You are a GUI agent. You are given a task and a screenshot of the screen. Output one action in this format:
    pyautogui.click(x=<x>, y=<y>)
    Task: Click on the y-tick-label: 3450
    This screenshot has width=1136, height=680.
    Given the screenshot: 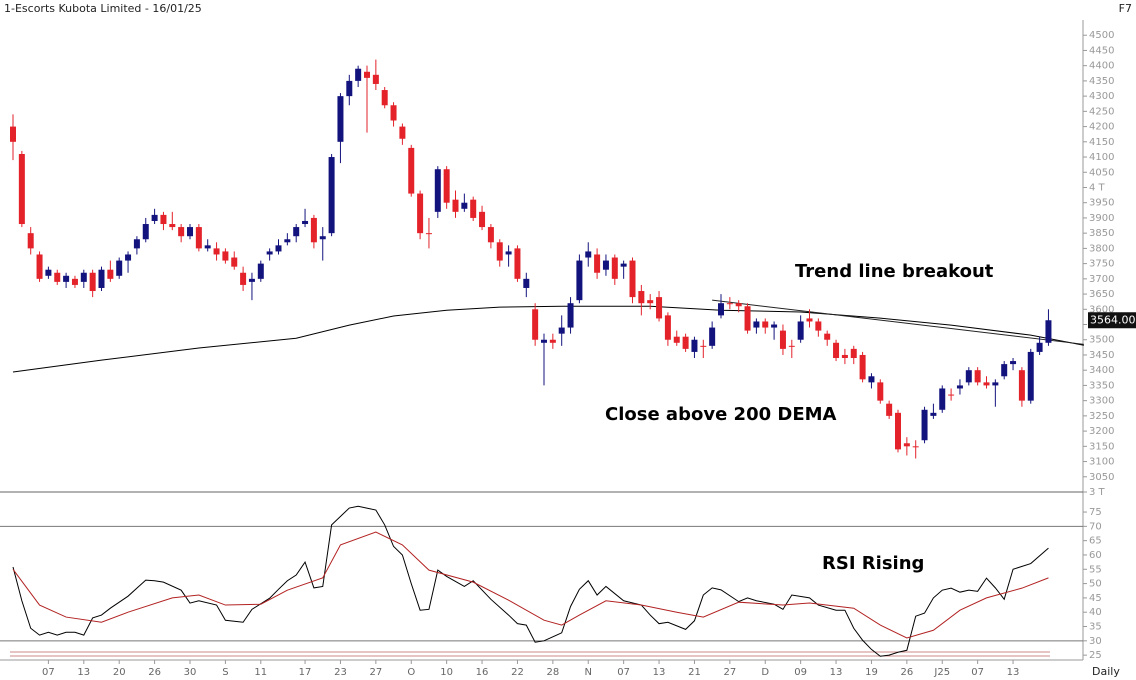 What is the action you would take?
    pyautogui.click(x=1101, y=355)
    